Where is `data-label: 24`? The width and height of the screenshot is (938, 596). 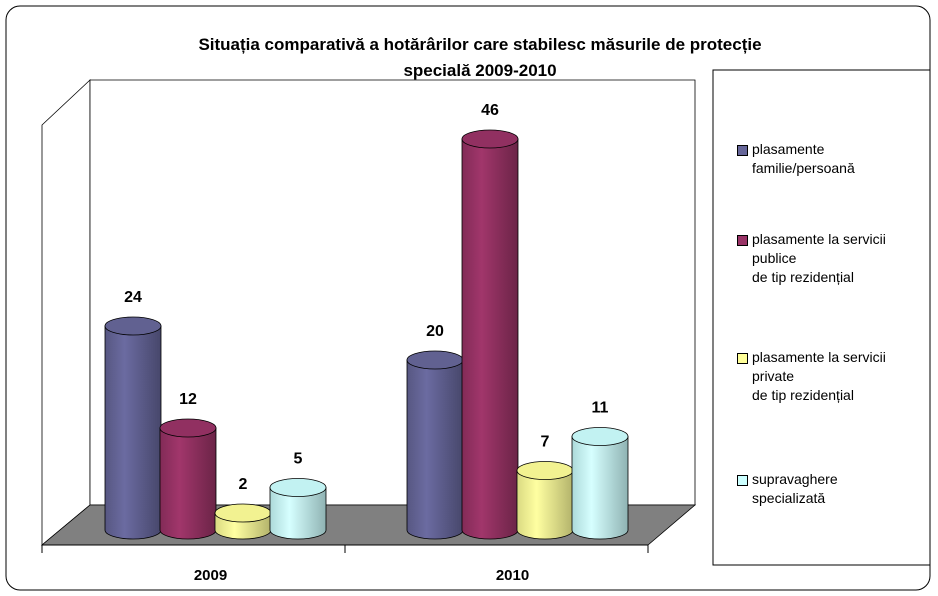 data-label: 24 is located at coordinates (133, 297).